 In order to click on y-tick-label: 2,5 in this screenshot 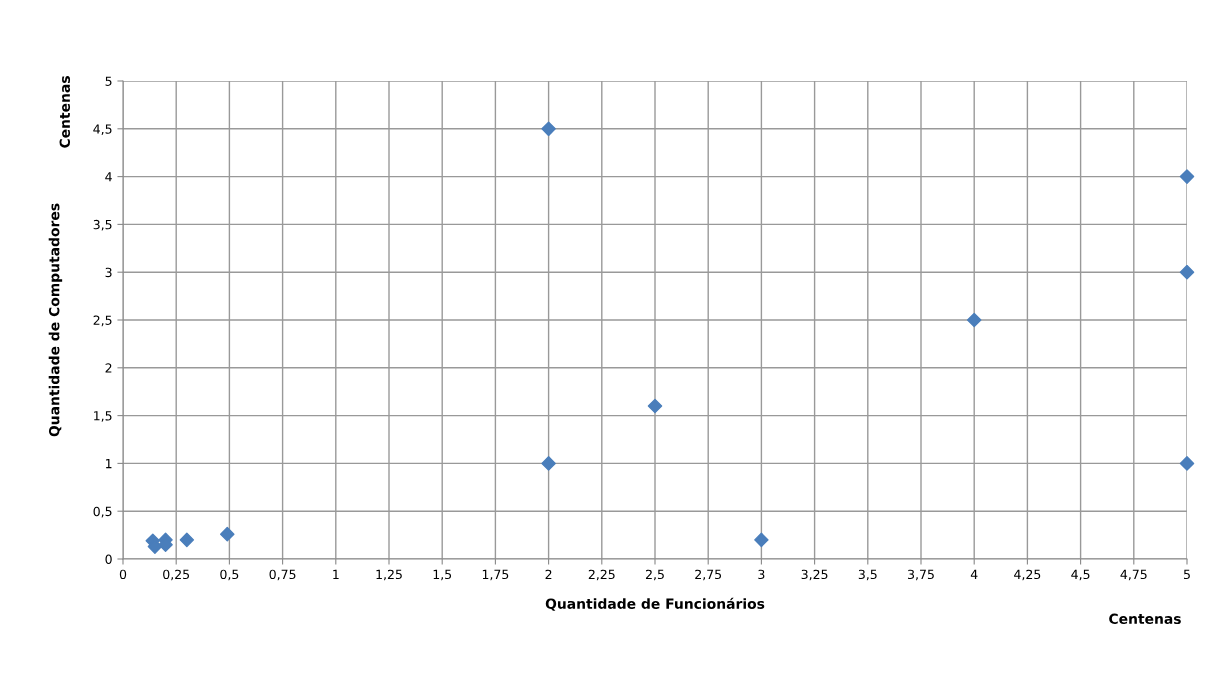, I will do `click(102, 321)`.